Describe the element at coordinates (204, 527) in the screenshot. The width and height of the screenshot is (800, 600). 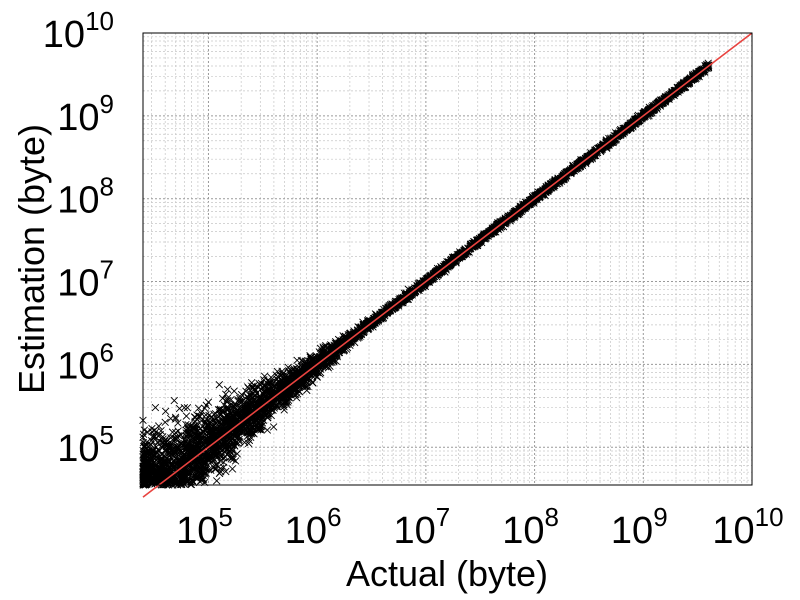
I see `x-tick-label: 10⁵` at that location.